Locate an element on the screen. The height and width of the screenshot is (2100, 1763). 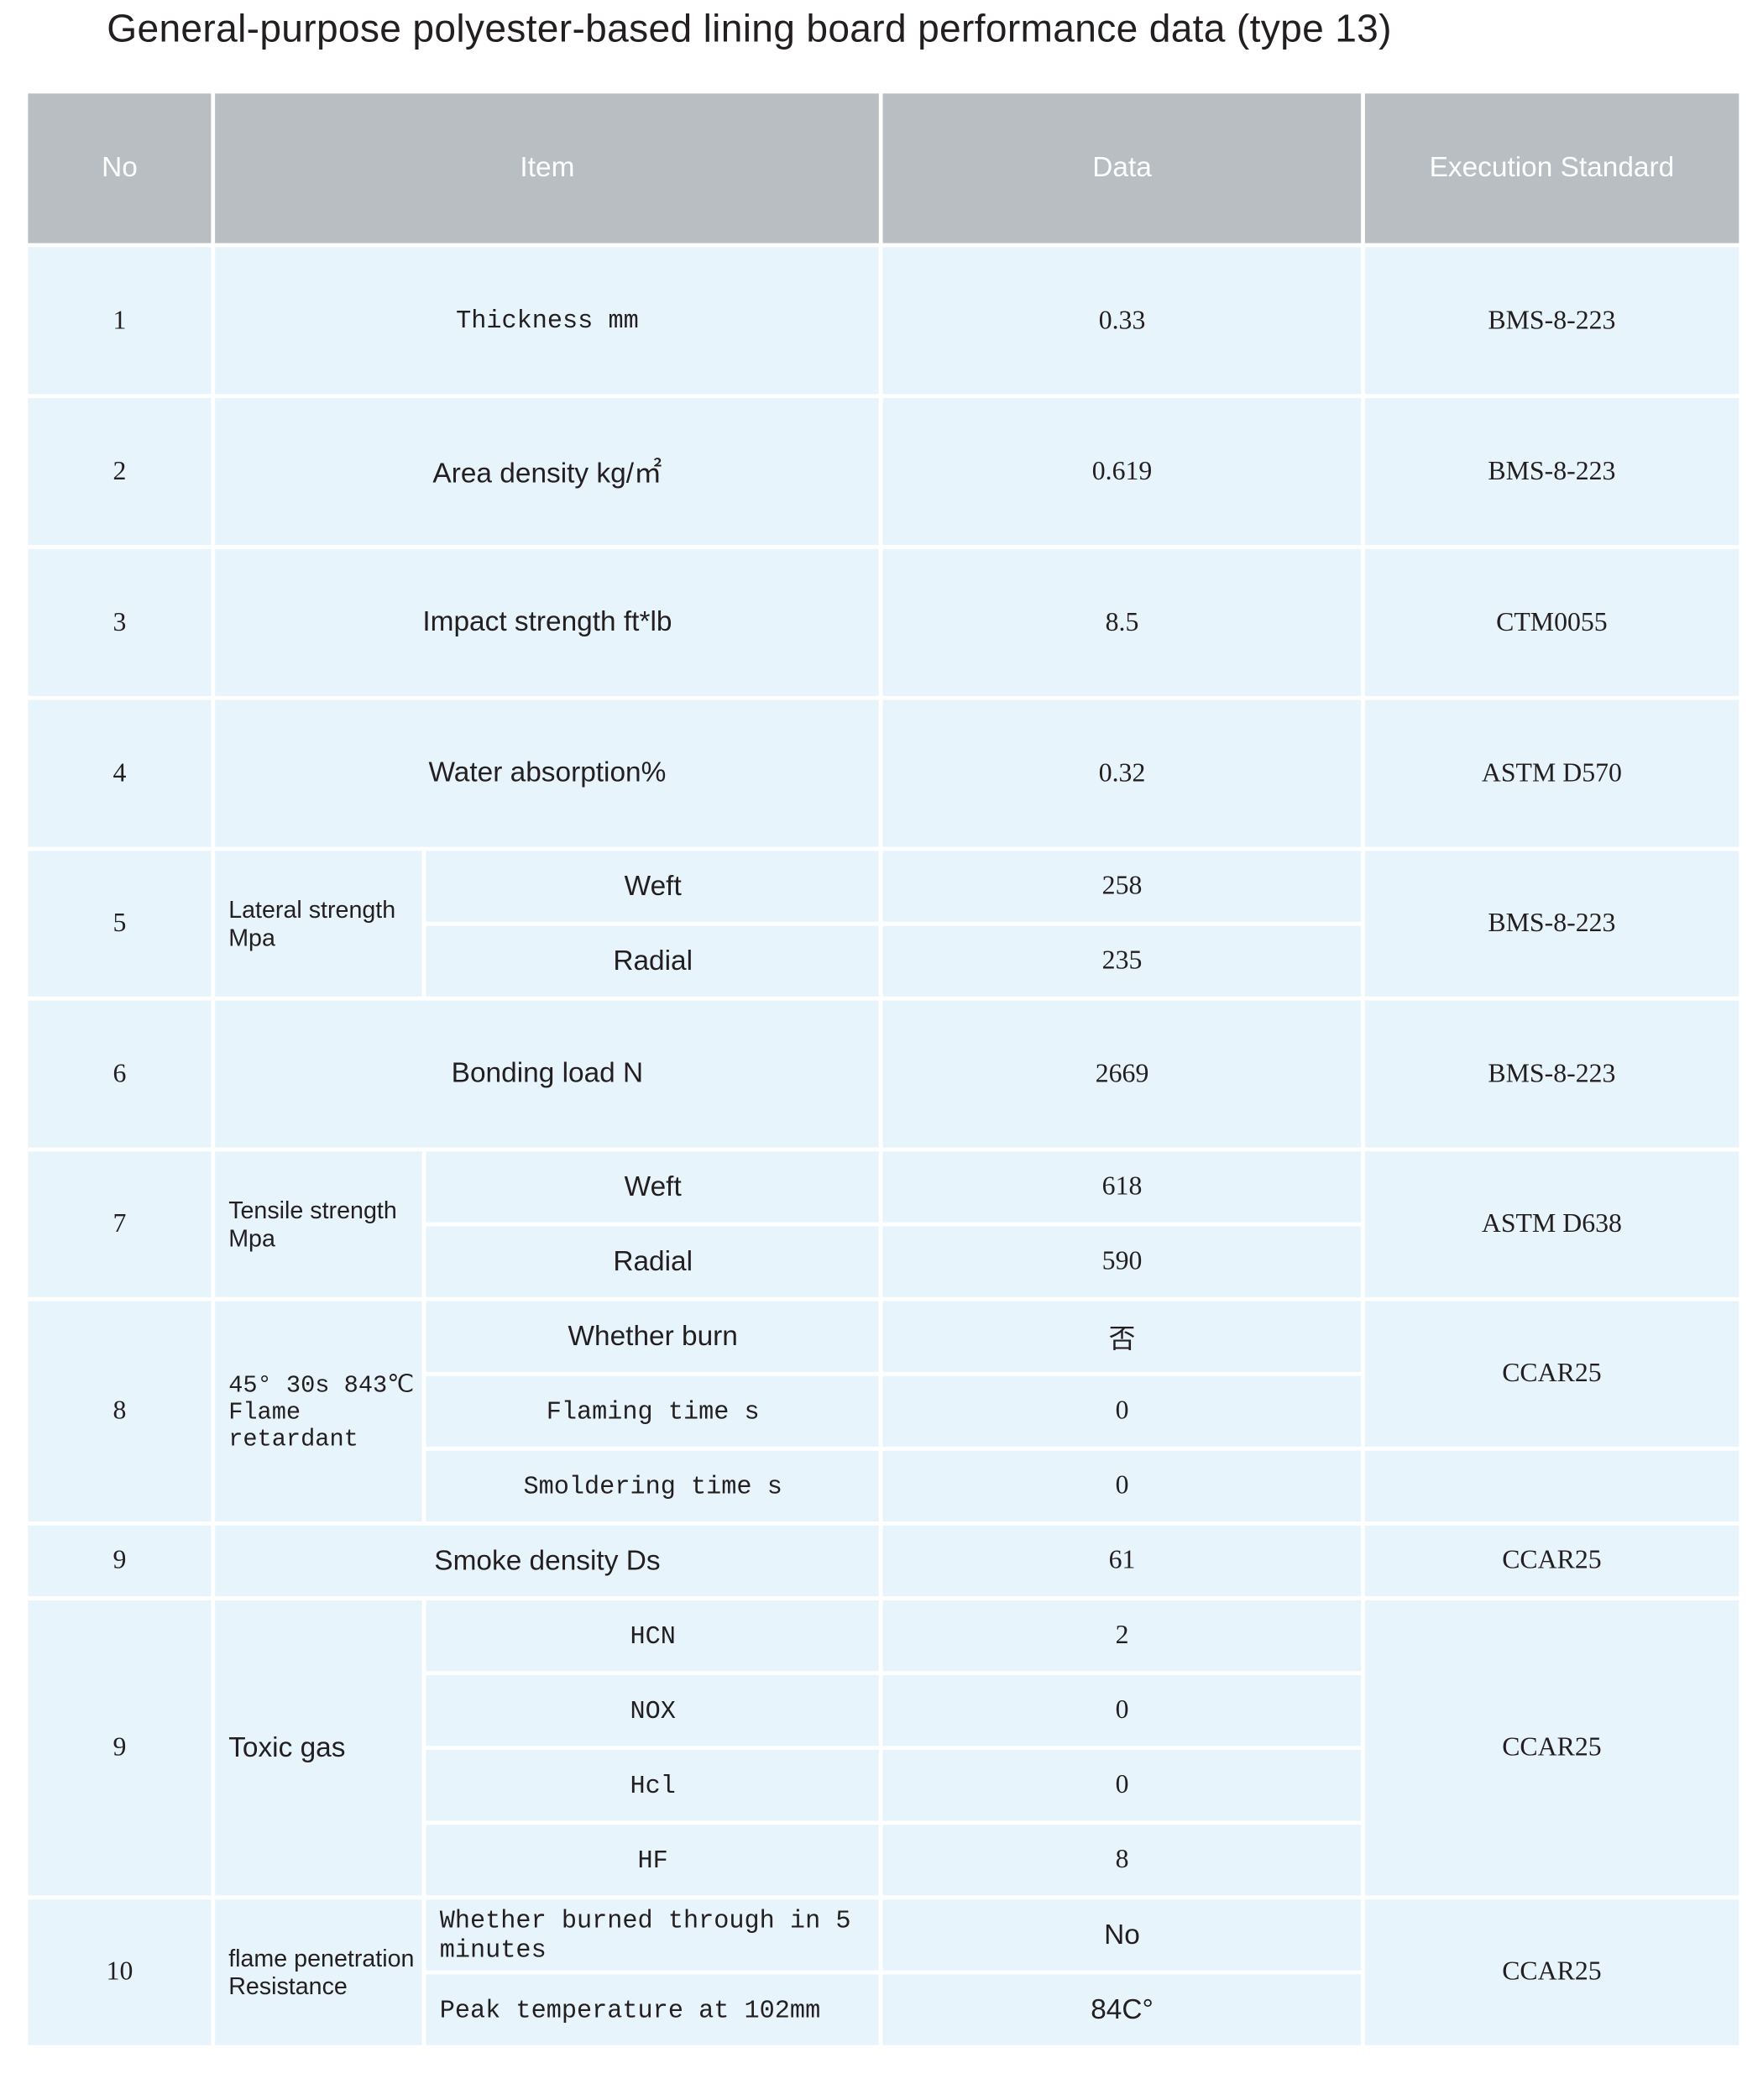
sub-item-data: 258 is located at coordinates (1122, 887).